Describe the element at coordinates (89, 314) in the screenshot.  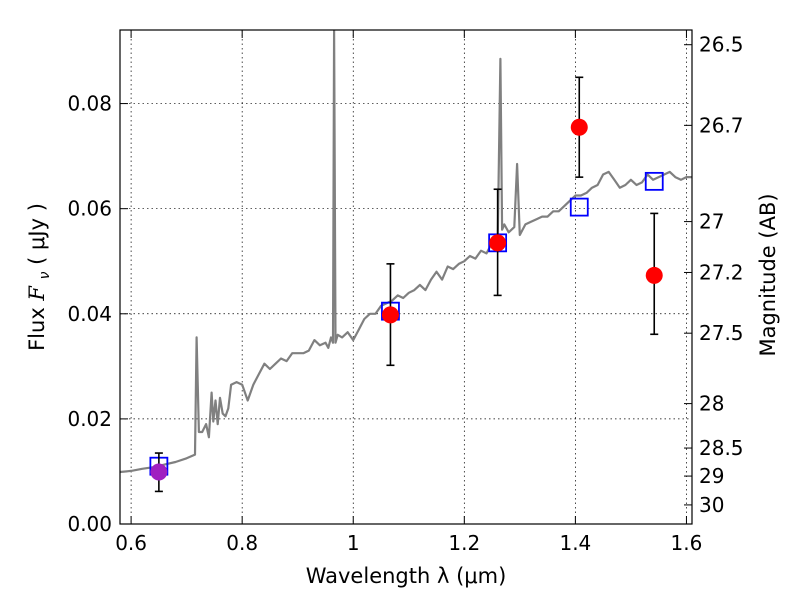
I see `y-tick-label: 0.04` at that location.